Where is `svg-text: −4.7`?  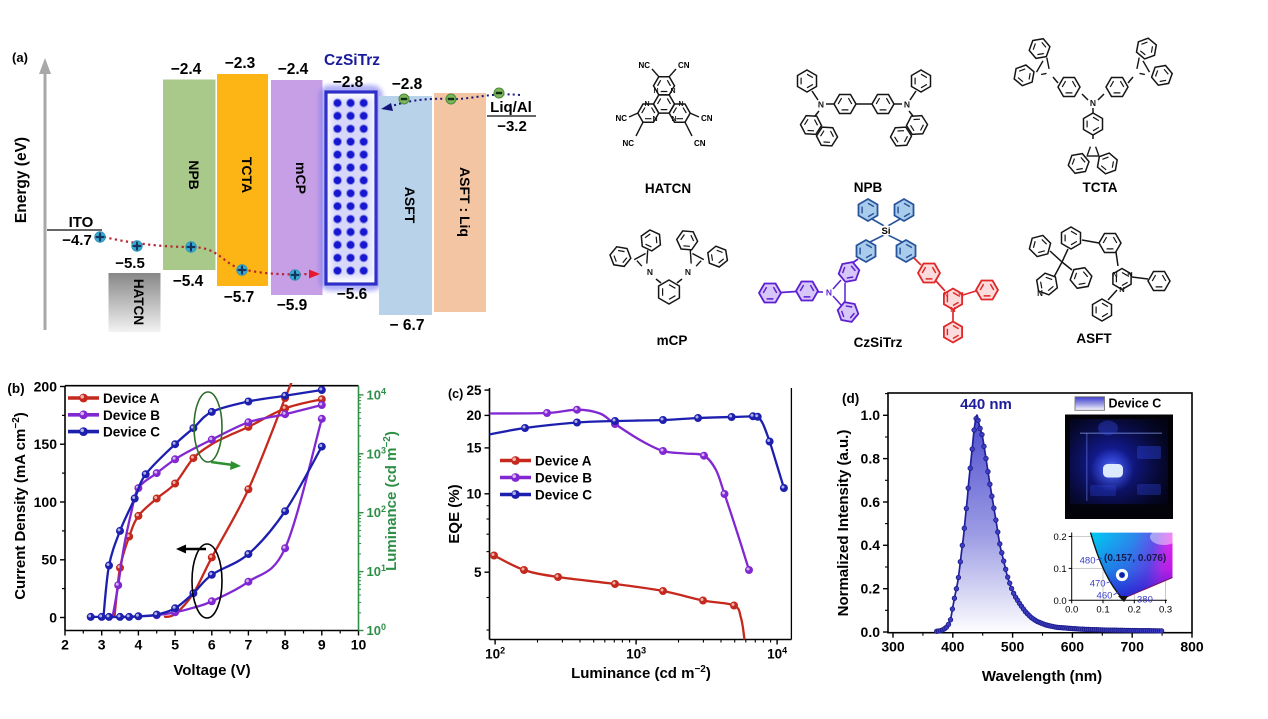 svg-text: −4.7 is located at coordinates (77, 240).